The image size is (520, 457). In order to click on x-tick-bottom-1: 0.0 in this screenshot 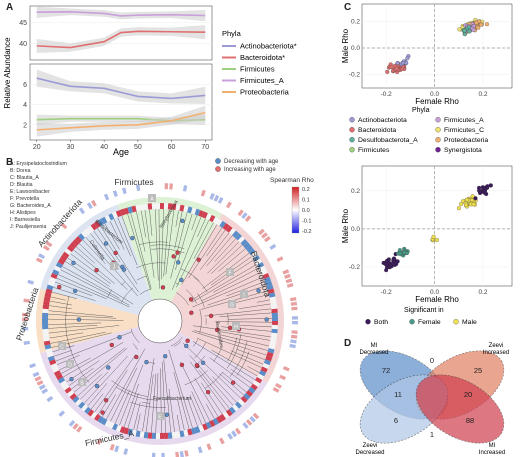, I will do `click(434, 292)`.